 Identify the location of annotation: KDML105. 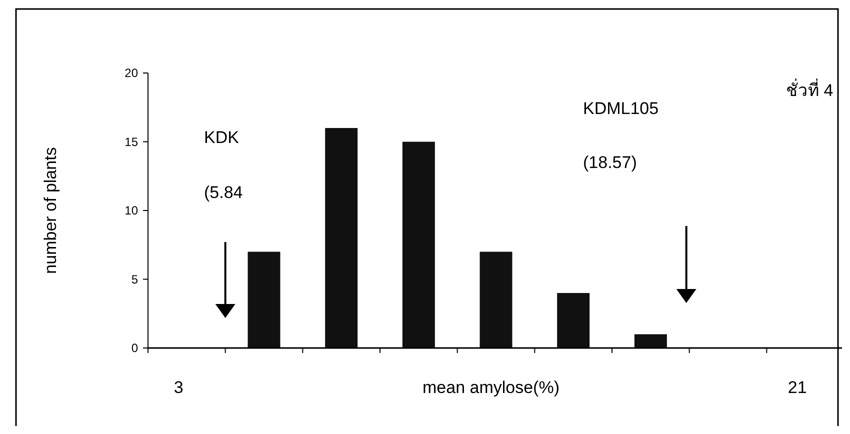
(621, 108).